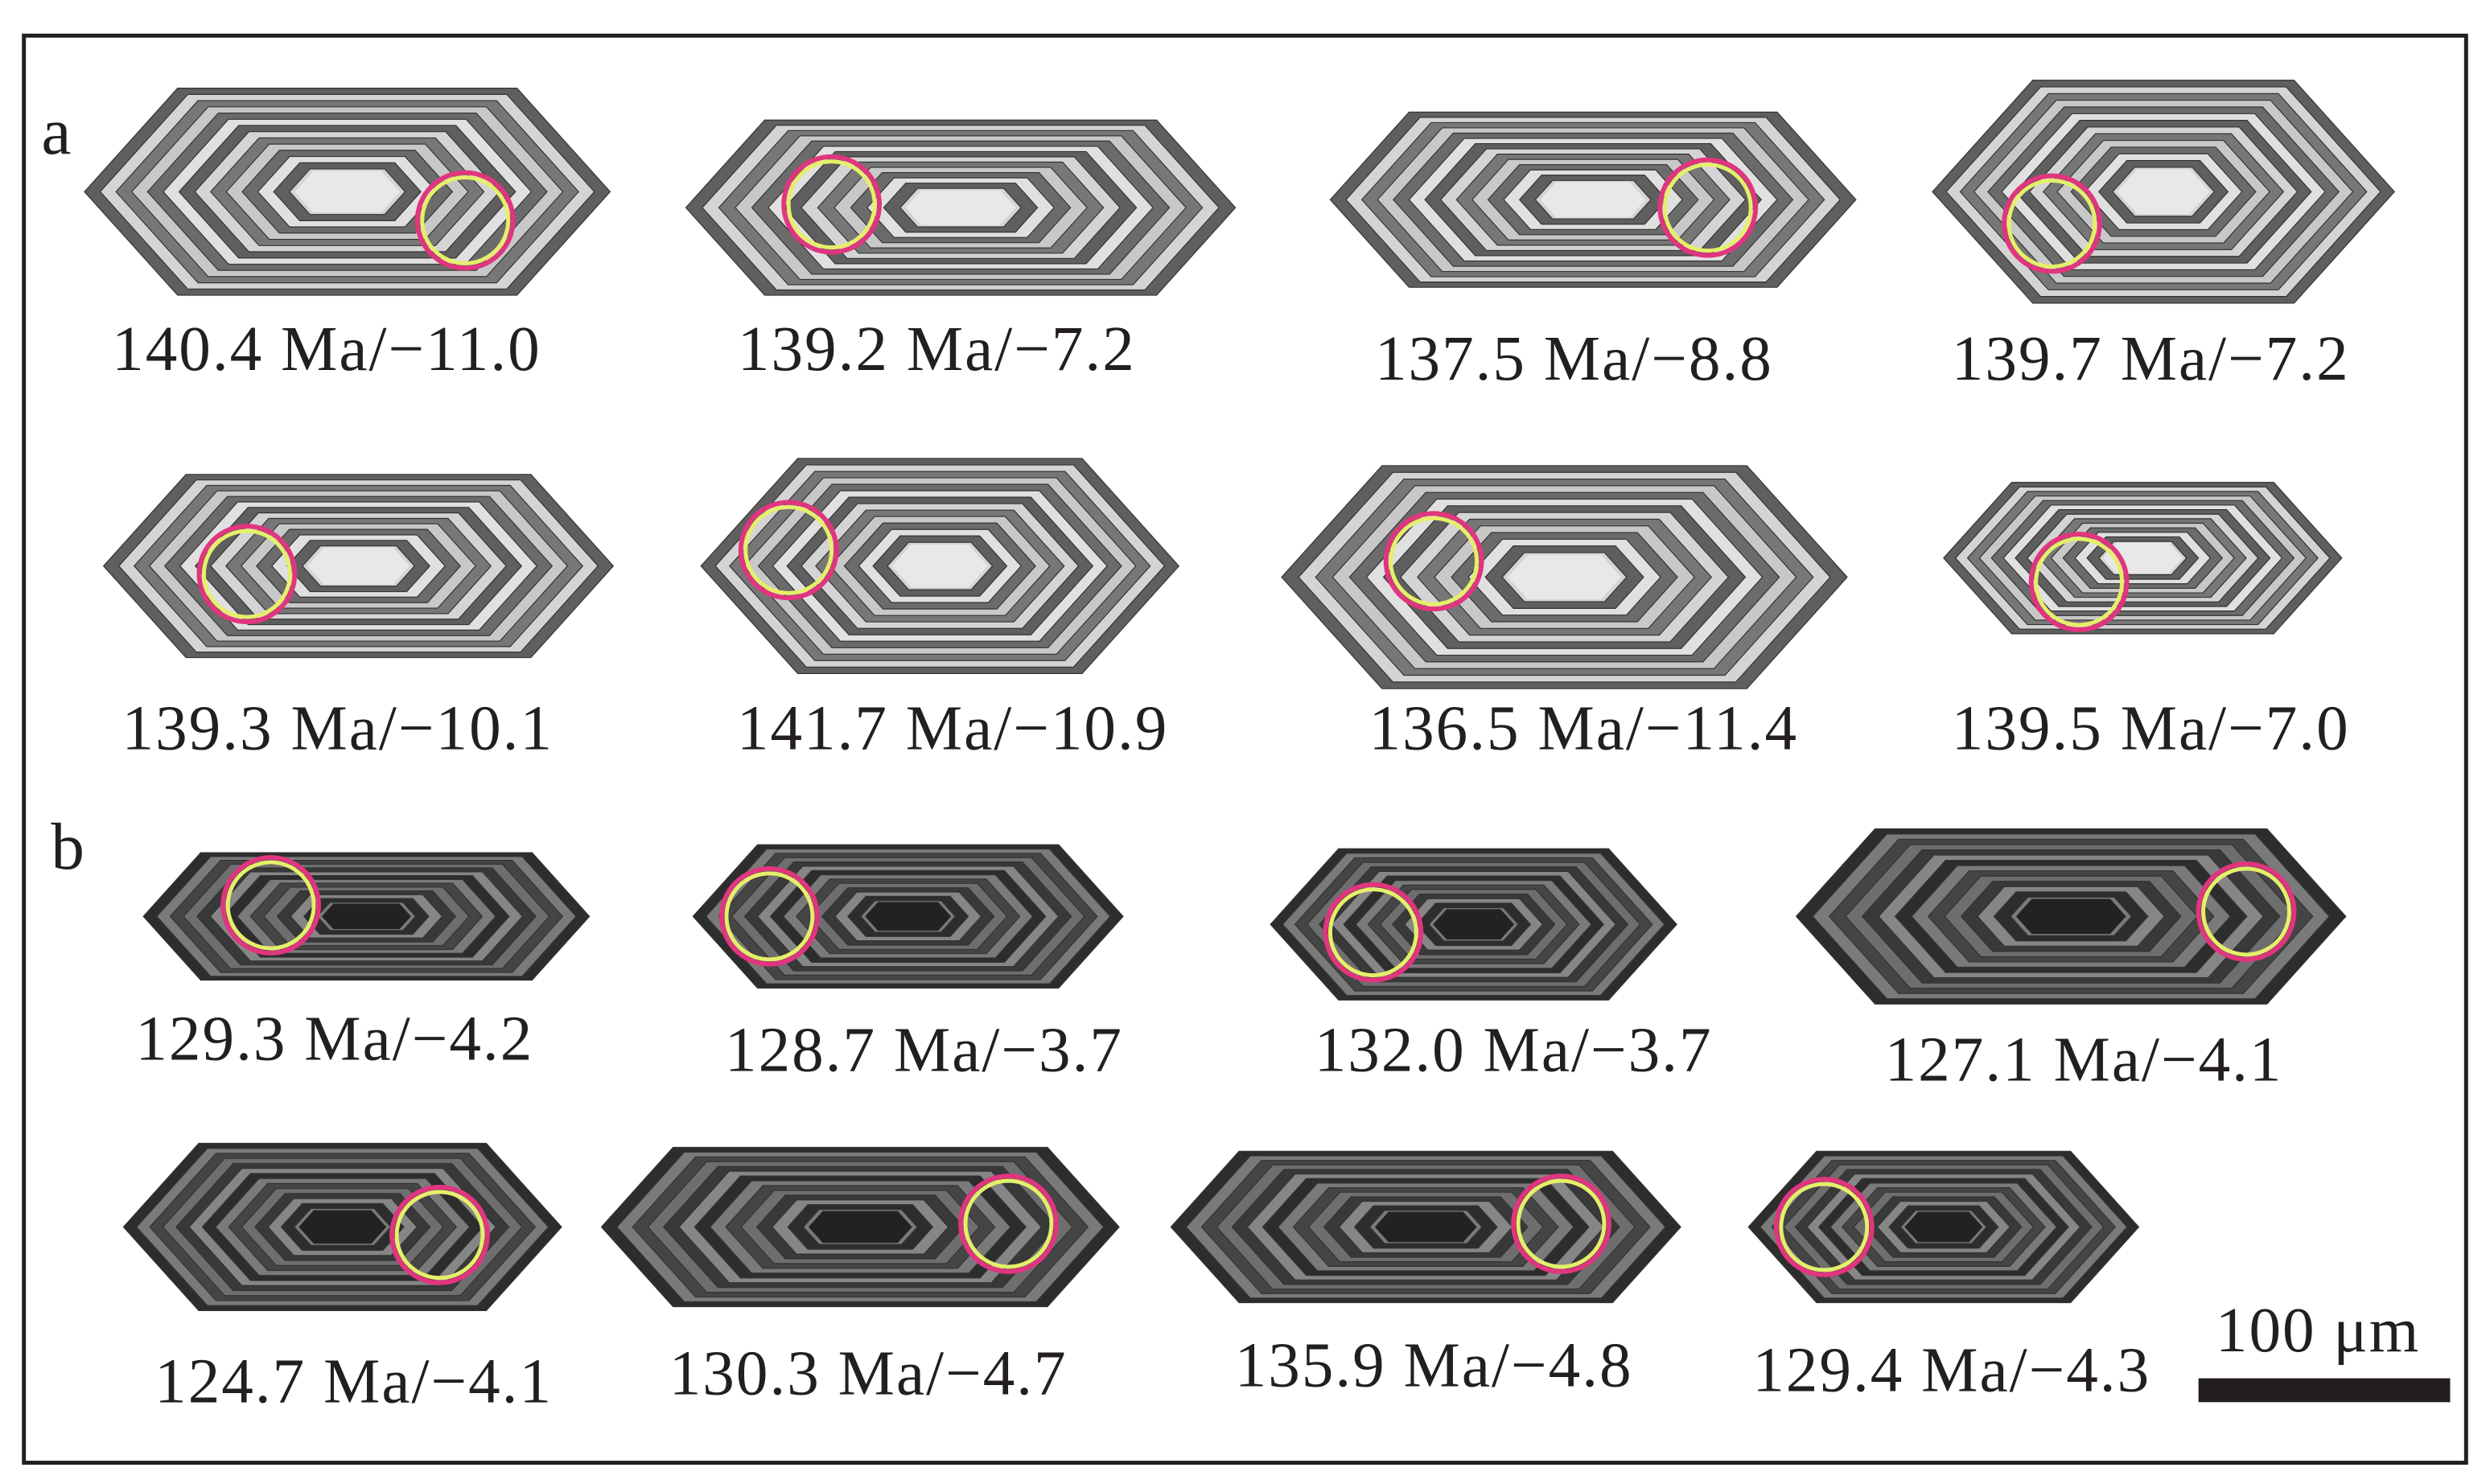  I want to click on grain-label: 129.3 Ma/−4.2, so click(334, 1039).